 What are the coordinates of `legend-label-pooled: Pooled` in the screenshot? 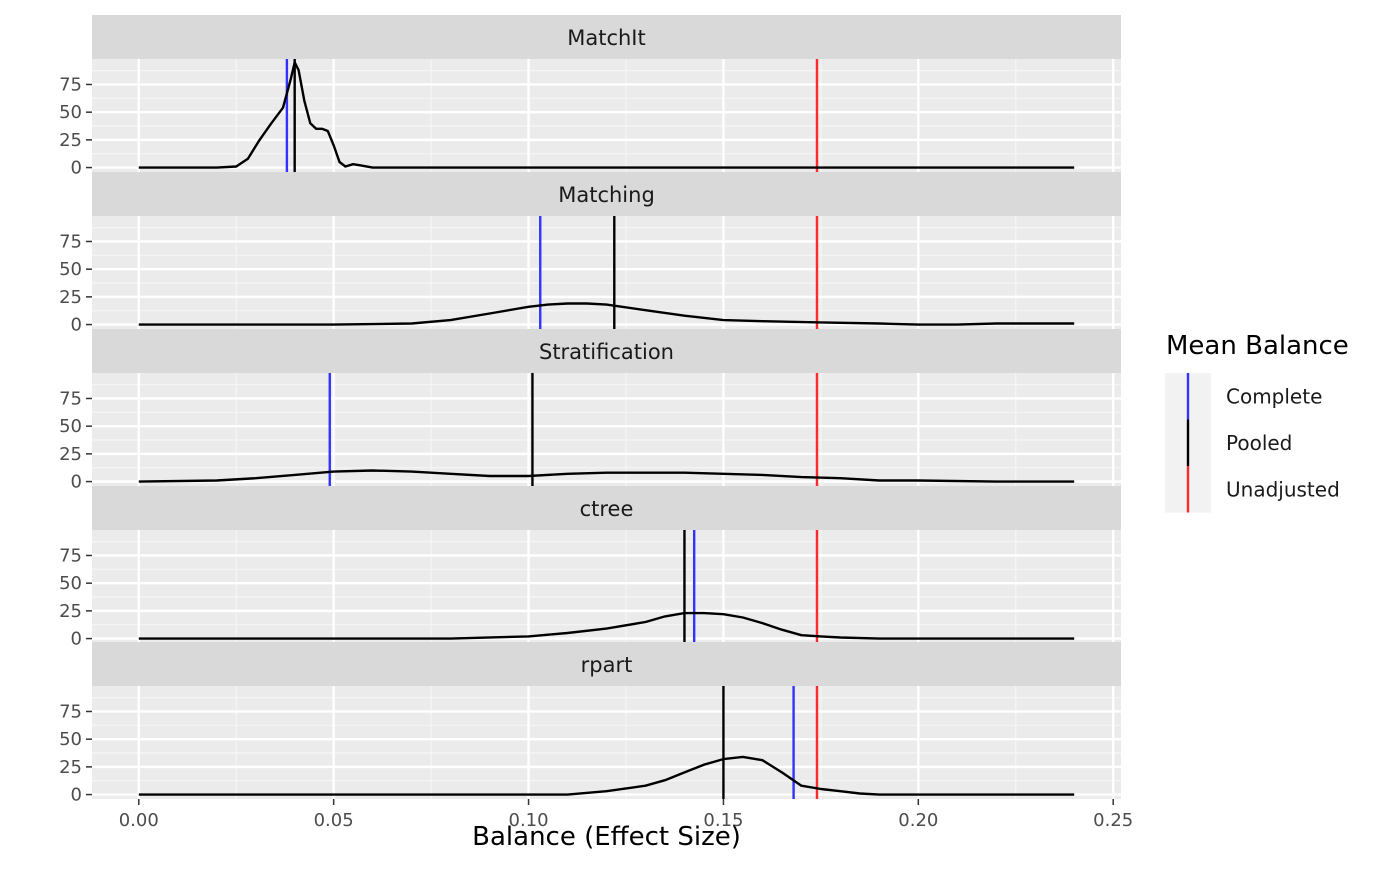 It's located at (1259, 443).